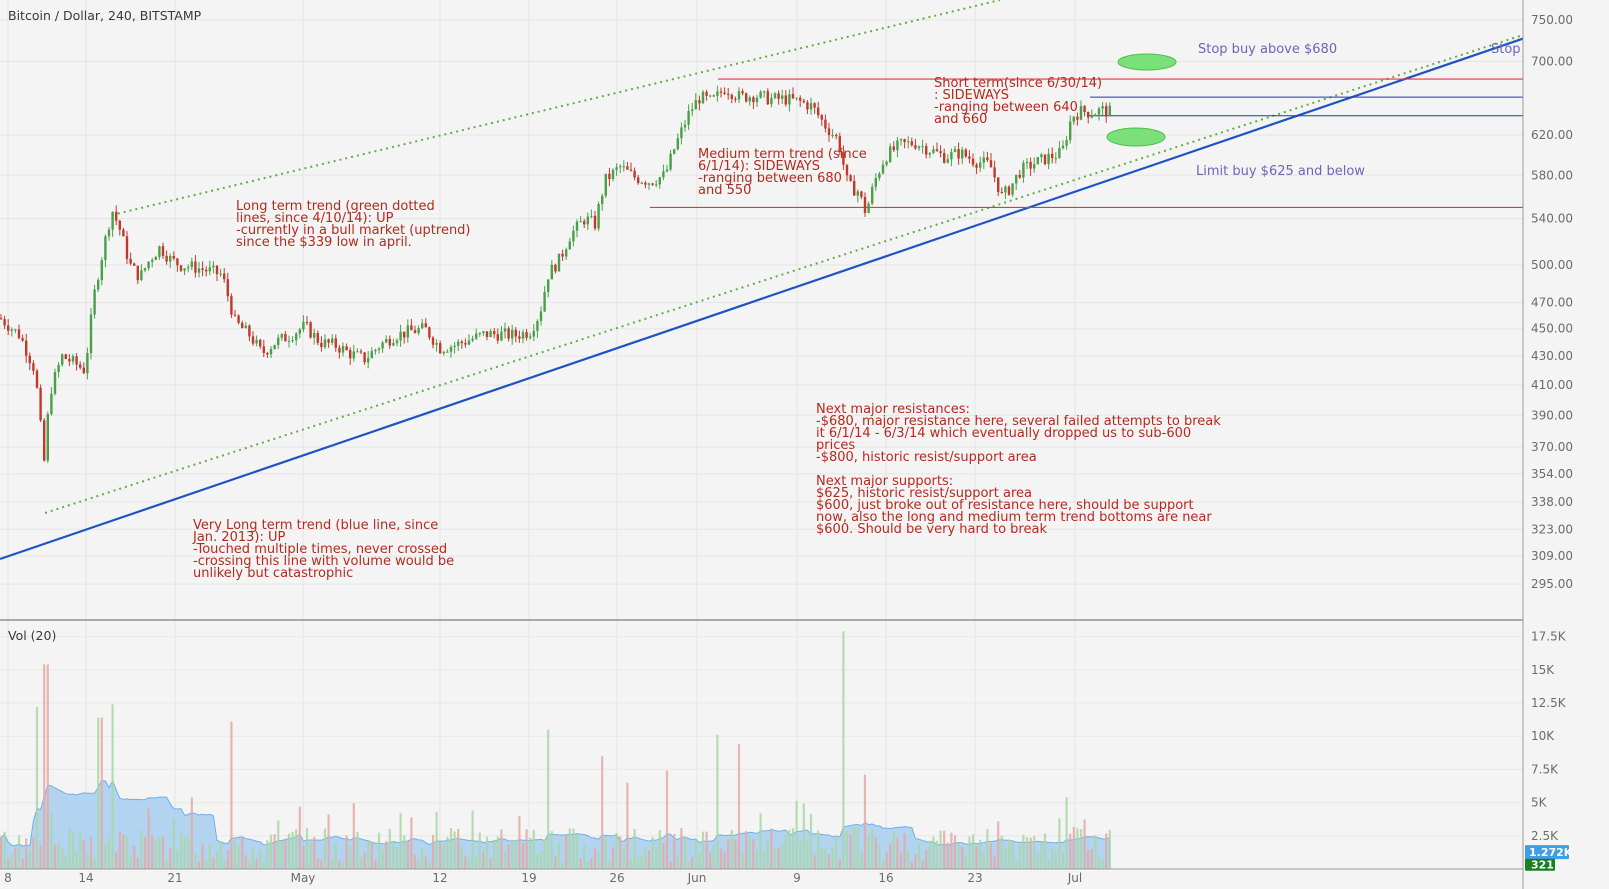 This screenshot has width=1609, height=889. I want to click on annotation-line: -crossing this line with volume would be, so click(323, 561).